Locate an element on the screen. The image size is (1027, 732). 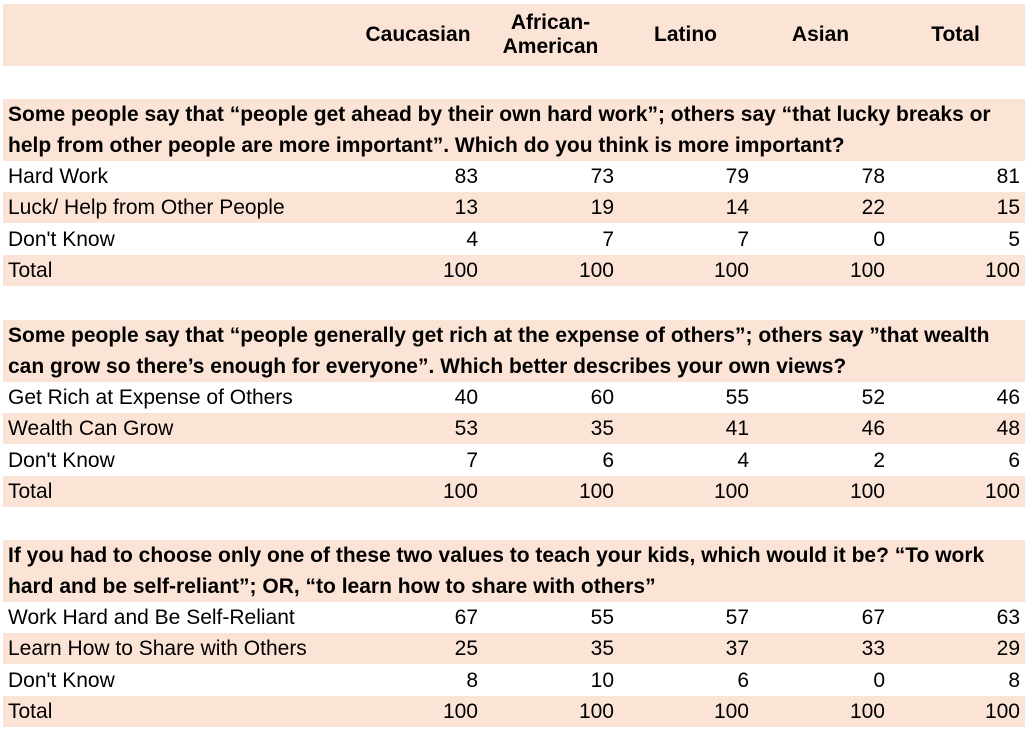
column-header: Caucasian is located at coordinates (418, 34).